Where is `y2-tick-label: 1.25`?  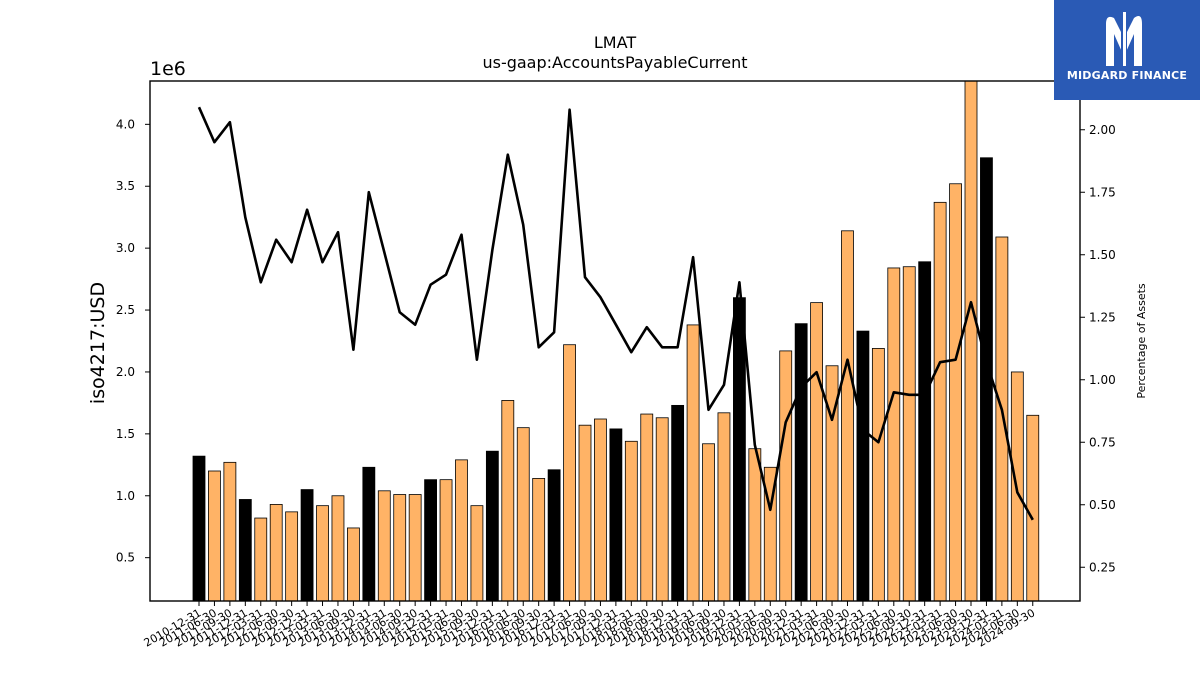 y2-tick-label: 1.25 is located at coordinates (1102, 317).